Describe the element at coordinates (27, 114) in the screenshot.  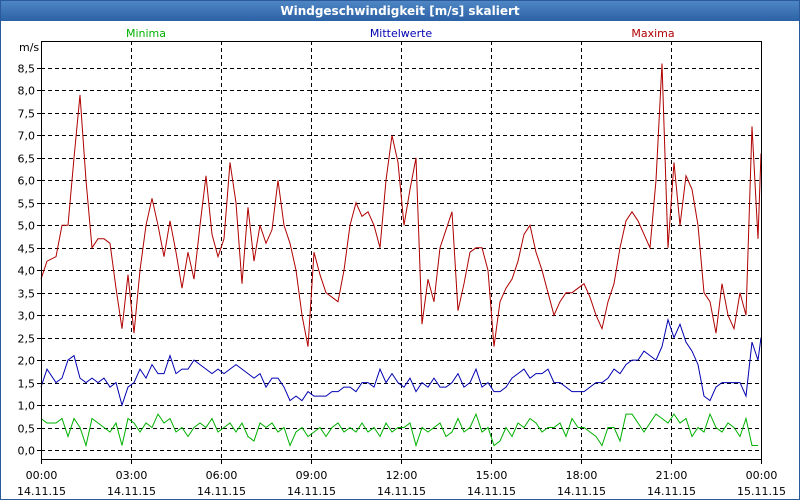
I see `y-tick-label: 7,5` at that location.